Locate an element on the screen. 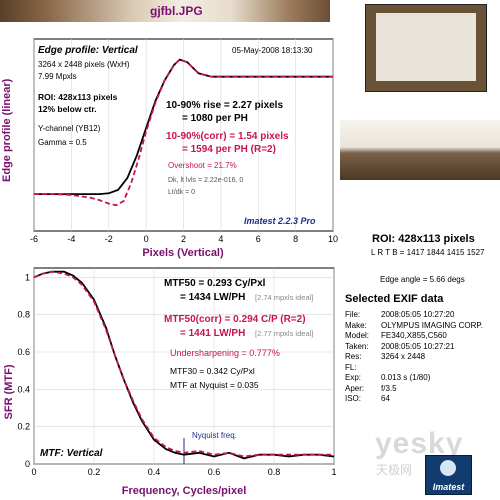  exif-row: Make: OLYMPUS IMAGING CORP. is located at coordinates (422, 325).